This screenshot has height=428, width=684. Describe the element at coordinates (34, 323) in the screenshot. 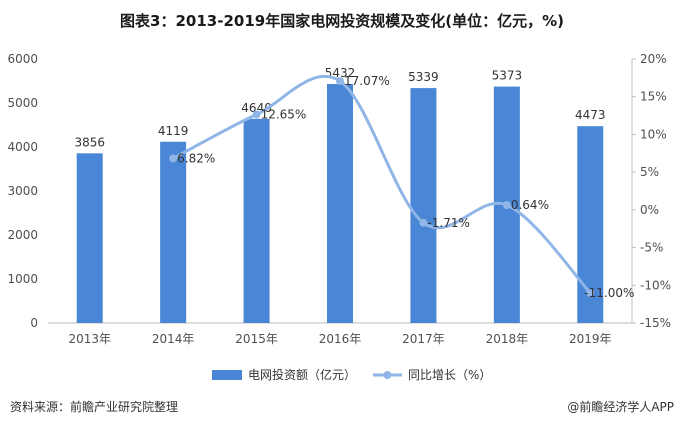

I see `left-tick-label: 0` at that location.